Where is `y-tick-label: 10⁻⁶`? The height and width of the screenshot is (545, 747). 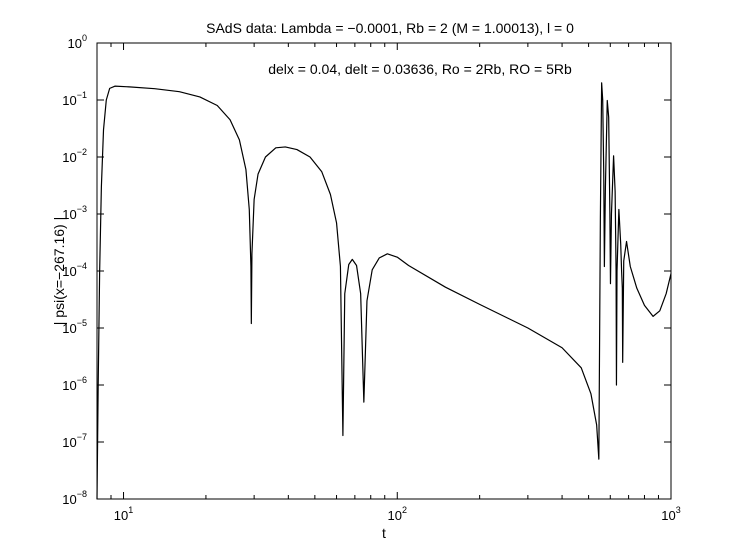 y-tick-label: 10⁻⁶ is located at coordinates (74, 384).